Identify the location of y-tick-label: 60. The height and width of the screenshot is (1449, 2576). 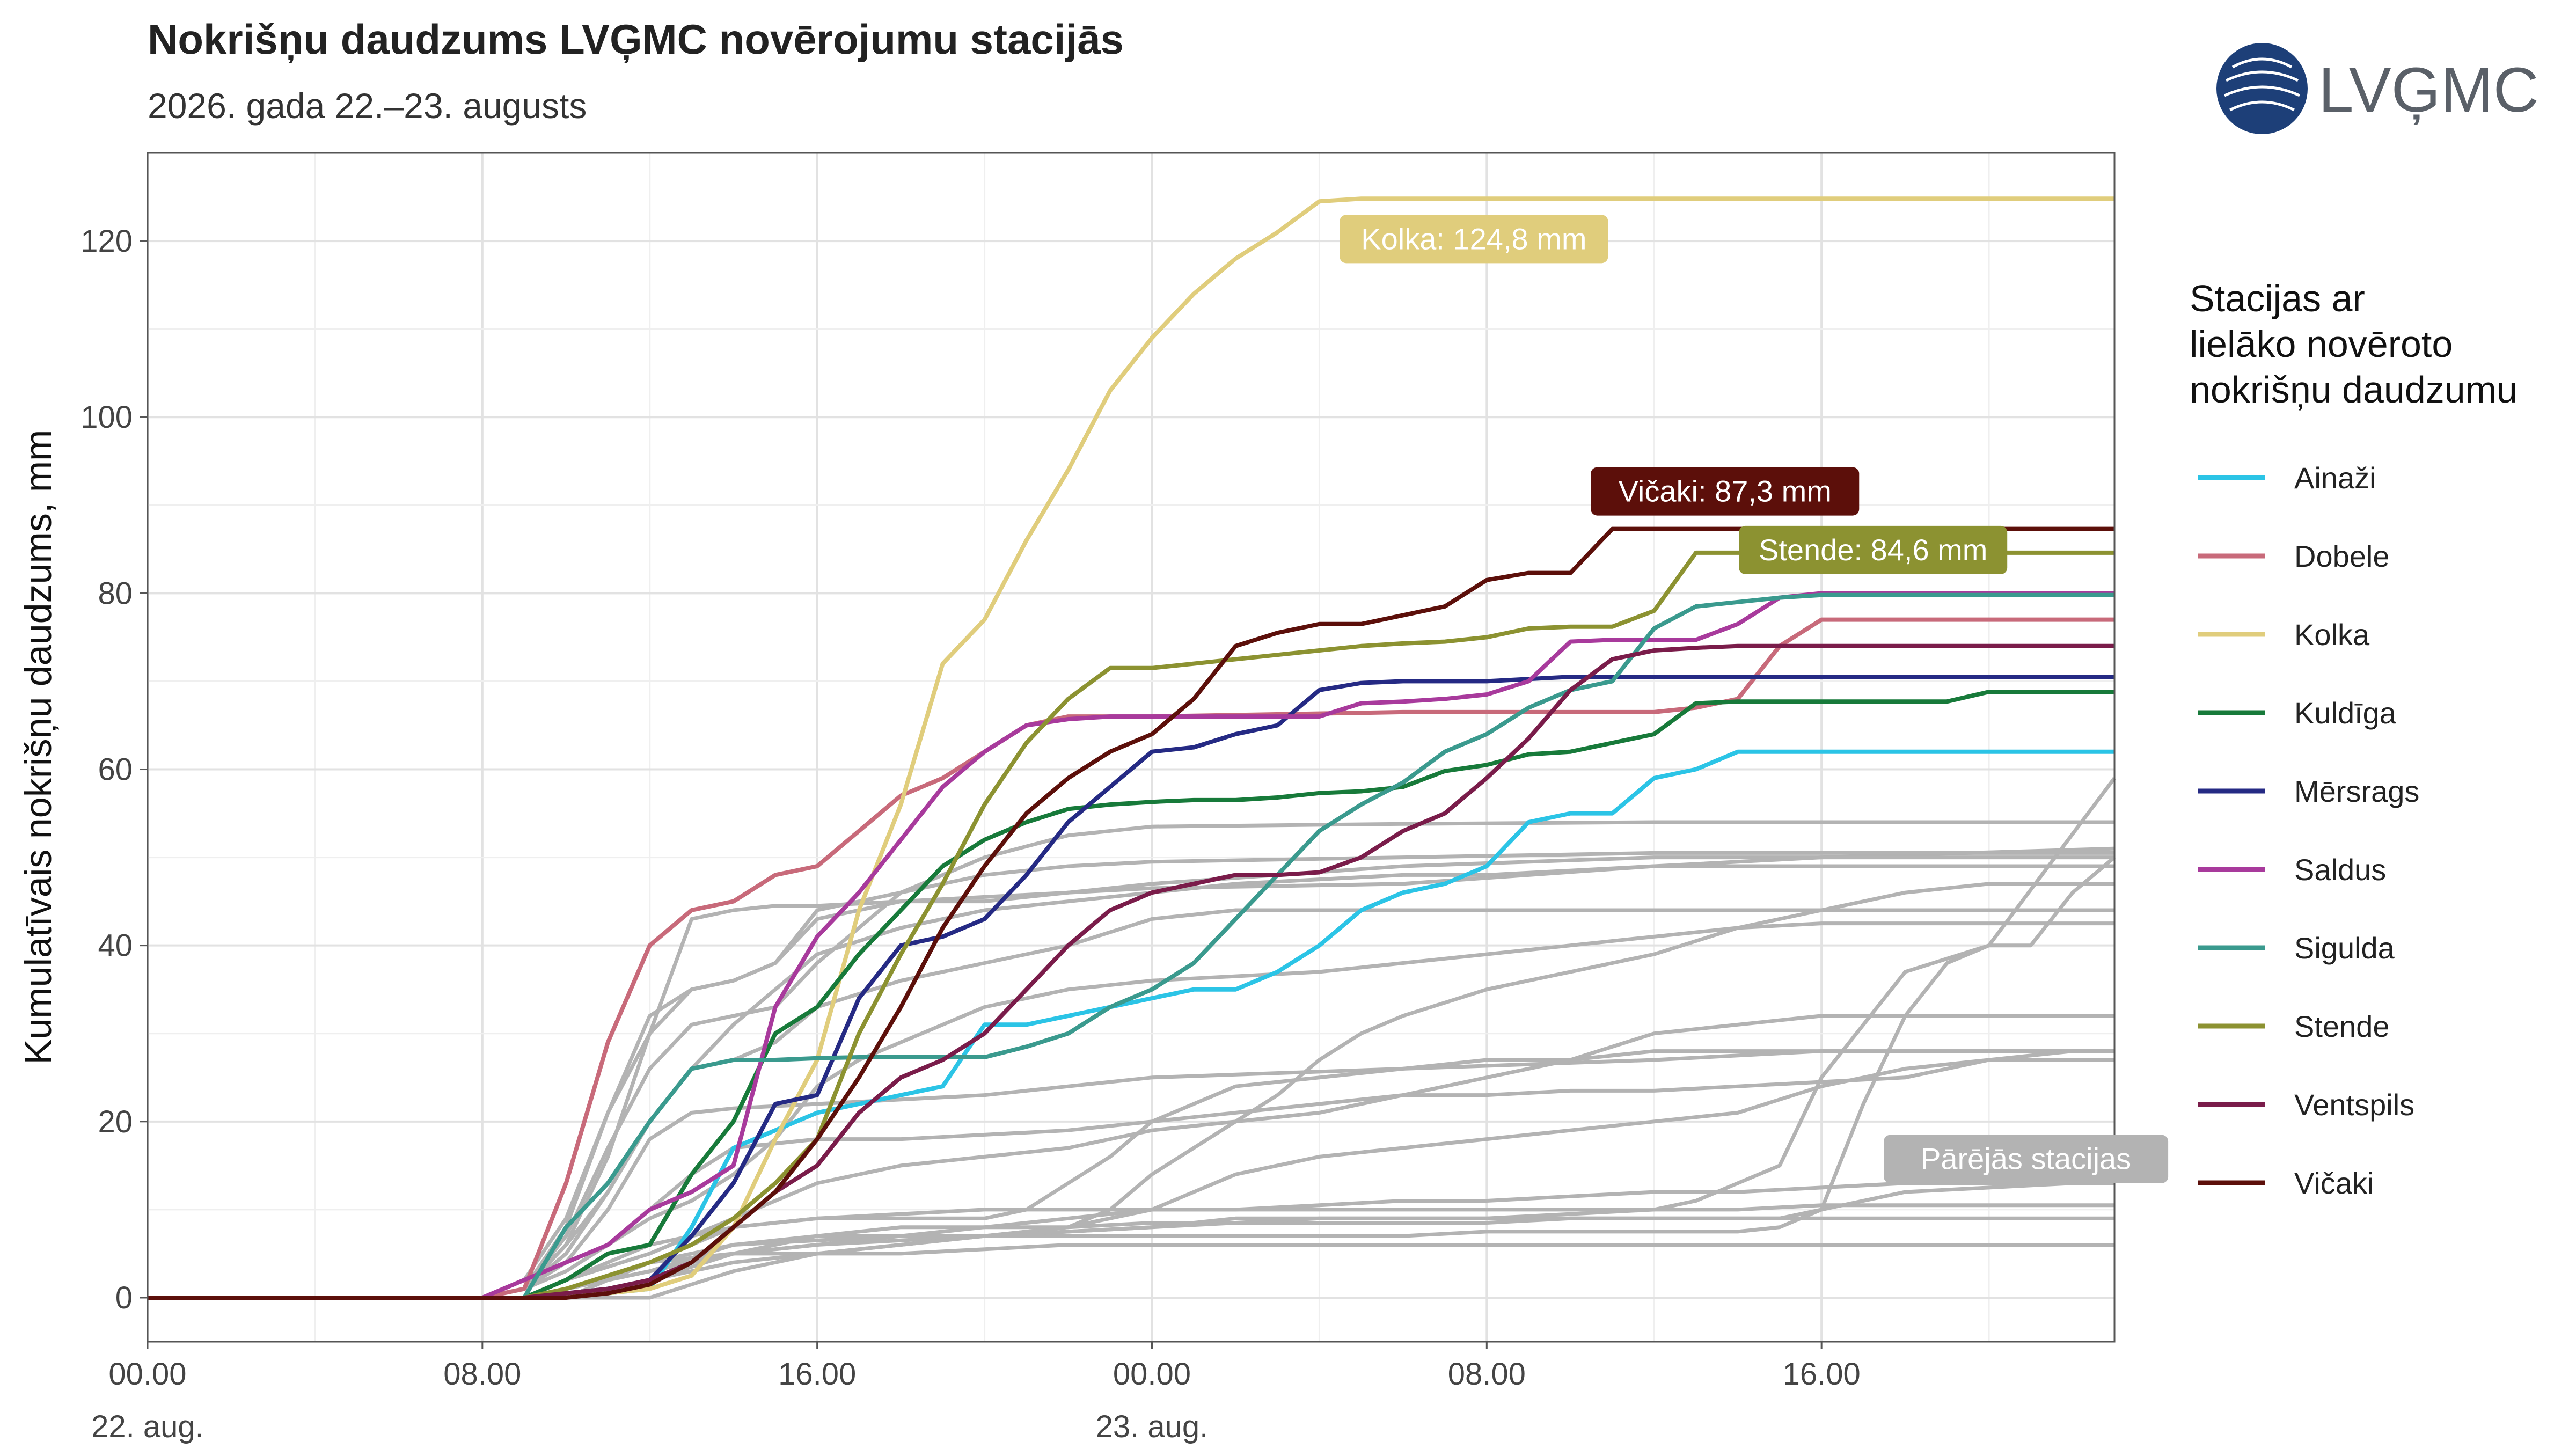
(115, 769).